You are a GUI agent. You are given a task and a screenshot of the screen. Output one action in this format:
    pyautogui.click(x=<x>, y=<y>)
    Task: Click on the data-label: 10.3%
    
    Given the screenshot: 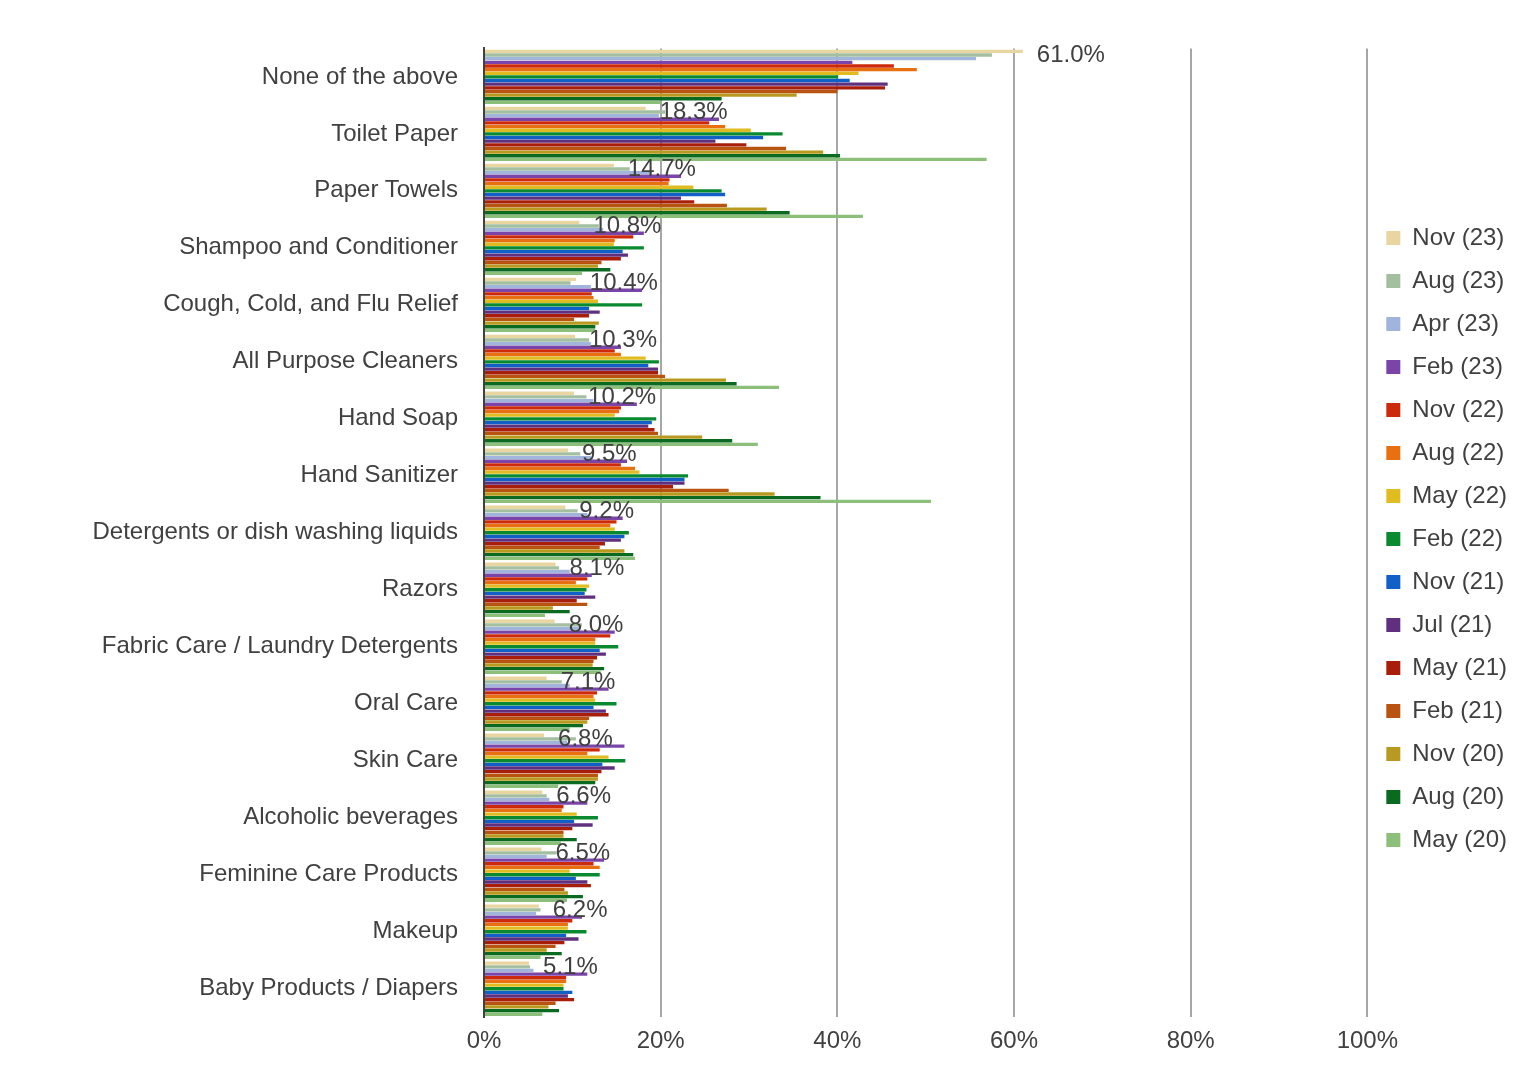 What is the action you would take?
    pyautogui.click(x=623, y=338)
    